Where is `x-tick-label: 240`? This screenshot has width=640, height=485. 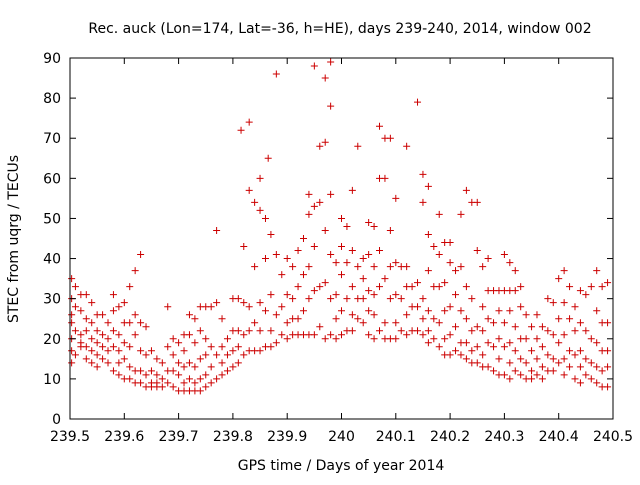 x-tick-label: 240 is located at coordinates (341, 437).